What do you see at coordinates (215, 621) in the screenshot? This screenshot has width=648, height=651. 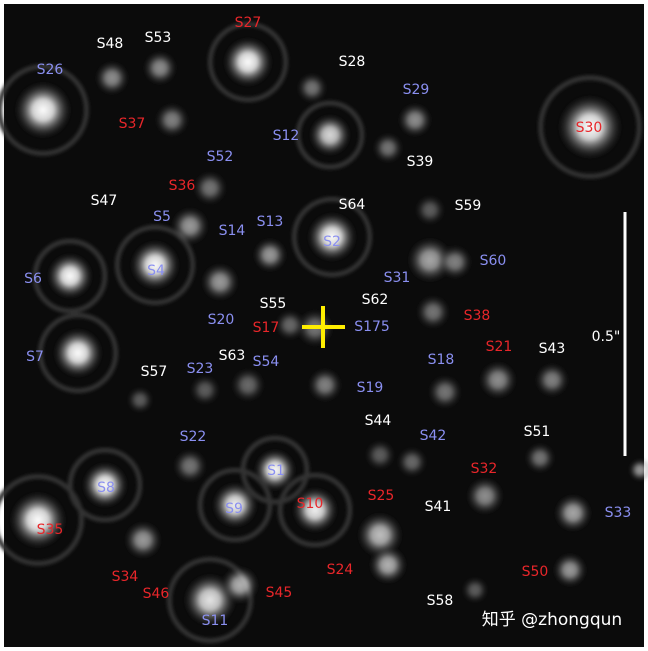 I see `star-label: S11` at bounding box center [215, 621].